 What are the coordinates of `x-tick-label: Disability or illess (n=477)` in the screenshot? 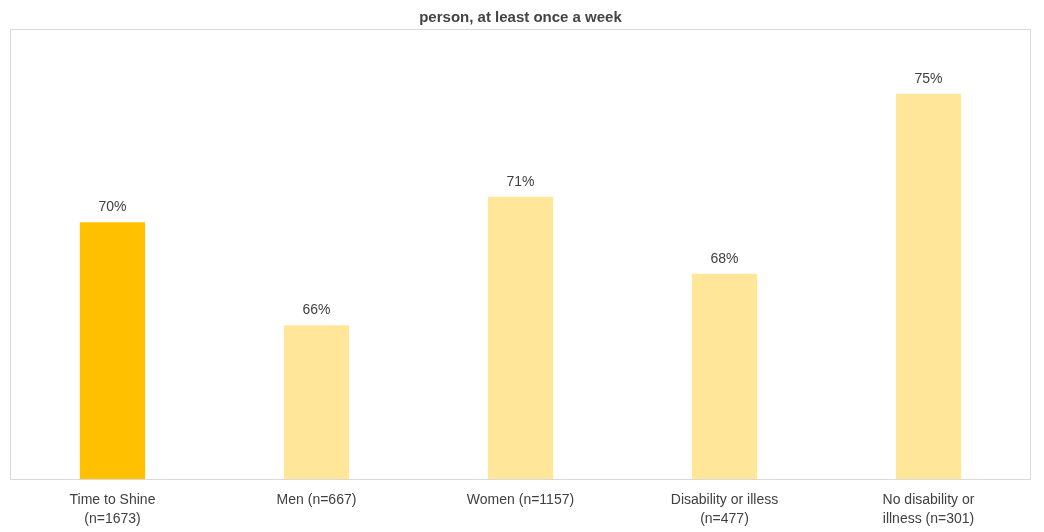 It's located at (724, 508).